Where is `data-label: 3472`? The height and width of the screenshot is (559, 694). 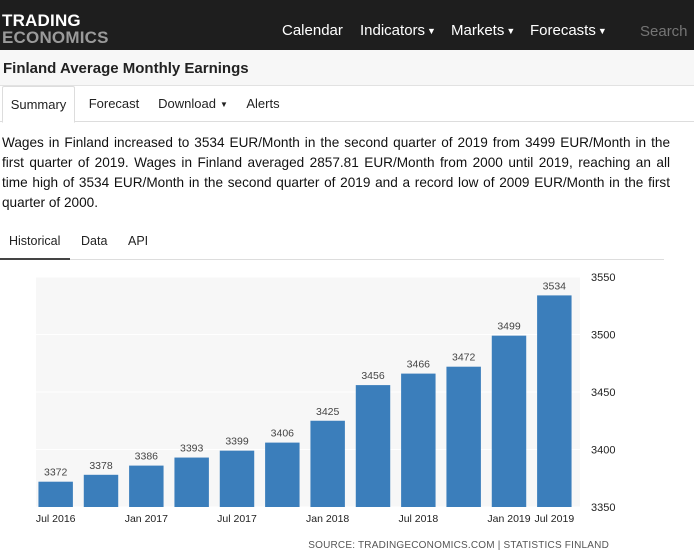
data-label: 3472 is located at coordinates (464, 358).